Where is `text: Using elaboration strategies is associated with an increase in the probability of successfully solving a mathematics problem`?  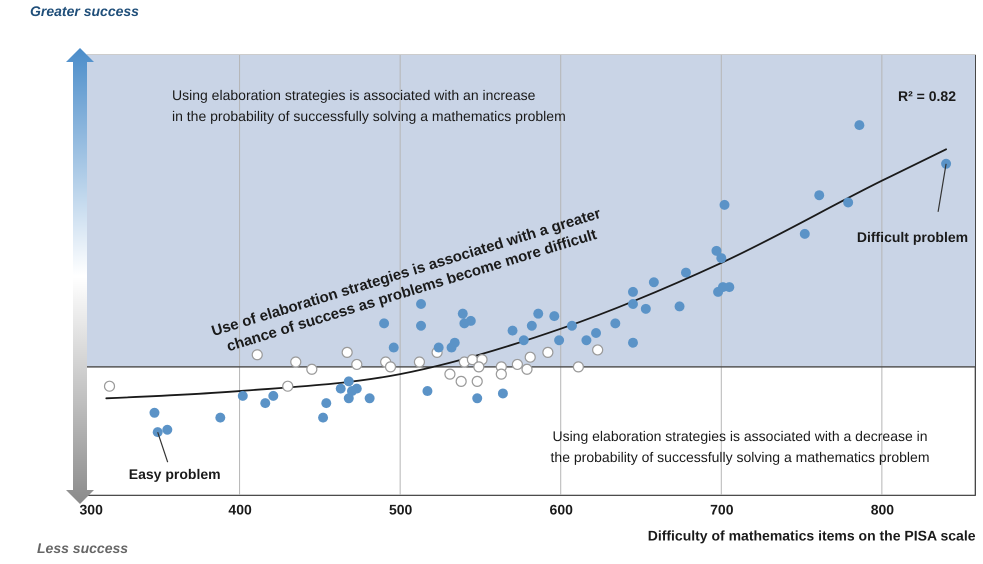 text: Using elaboration strategies is associated with an increase in the probability of successfully solving a mathematics problem is located at coordinates (369, 105).